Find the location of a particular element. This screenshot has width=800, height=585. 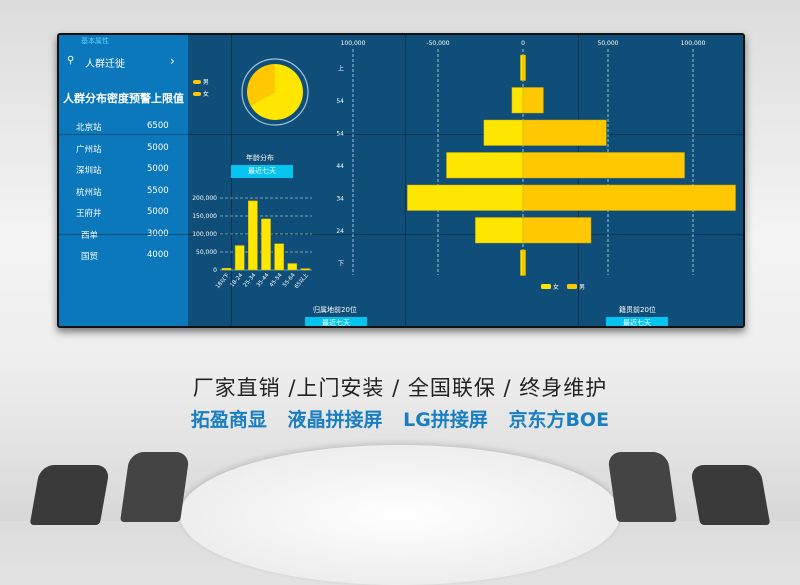

chevron-right-icon: › is located at coordinates (172, 61).